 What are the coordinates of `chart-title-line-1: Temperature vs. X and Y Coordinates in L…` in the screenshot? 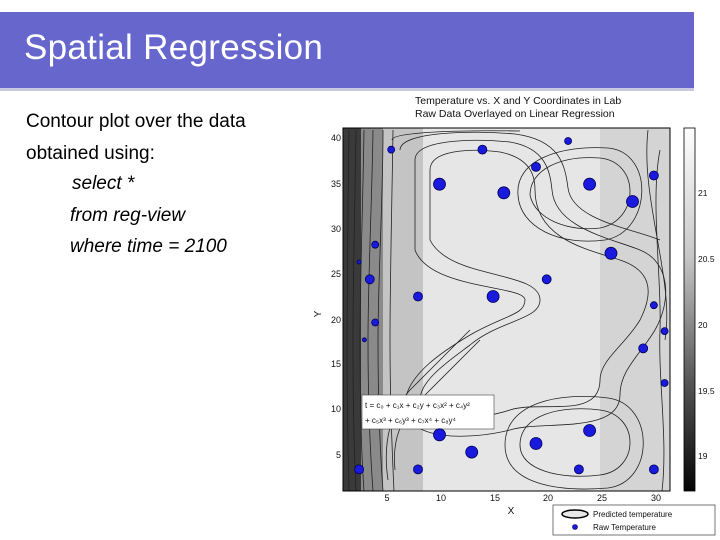 It's located at (518, 101).